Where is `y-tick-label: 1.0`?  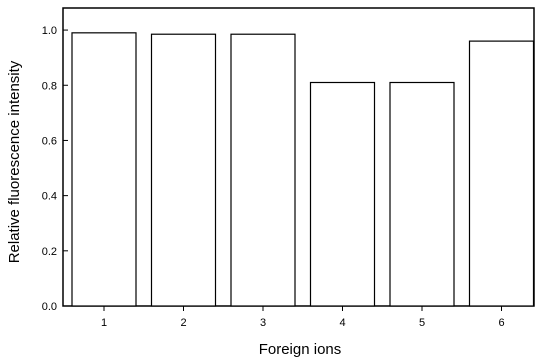
y-tick-label: 1.0 is located at coordinates (49, 31).